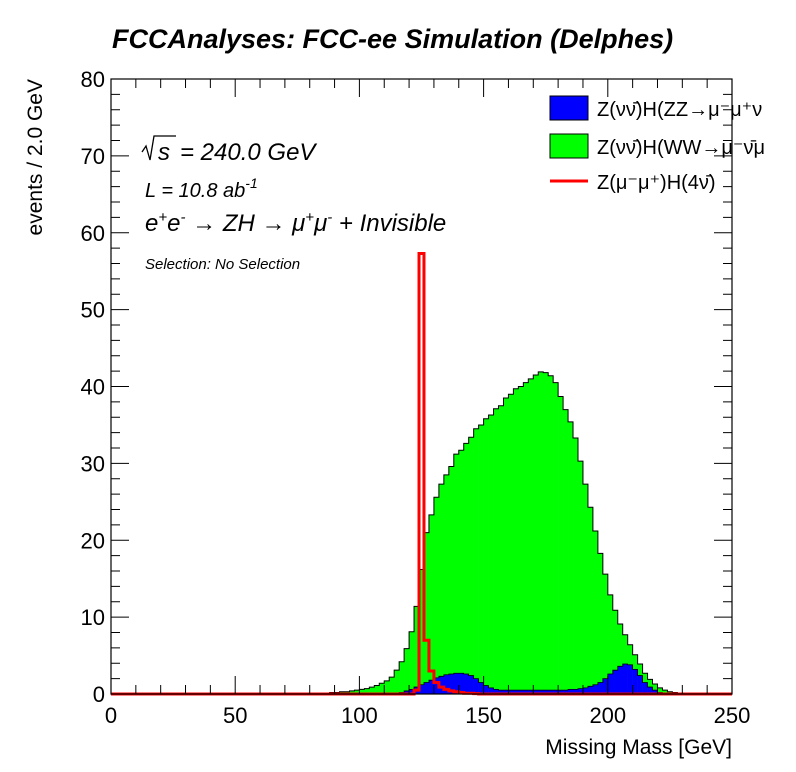  Describe the element at coordinates (295, 223) in the screenshot. I see `process-annotation: e+e- → ZH → μ+μ- + Invisible` at that location.